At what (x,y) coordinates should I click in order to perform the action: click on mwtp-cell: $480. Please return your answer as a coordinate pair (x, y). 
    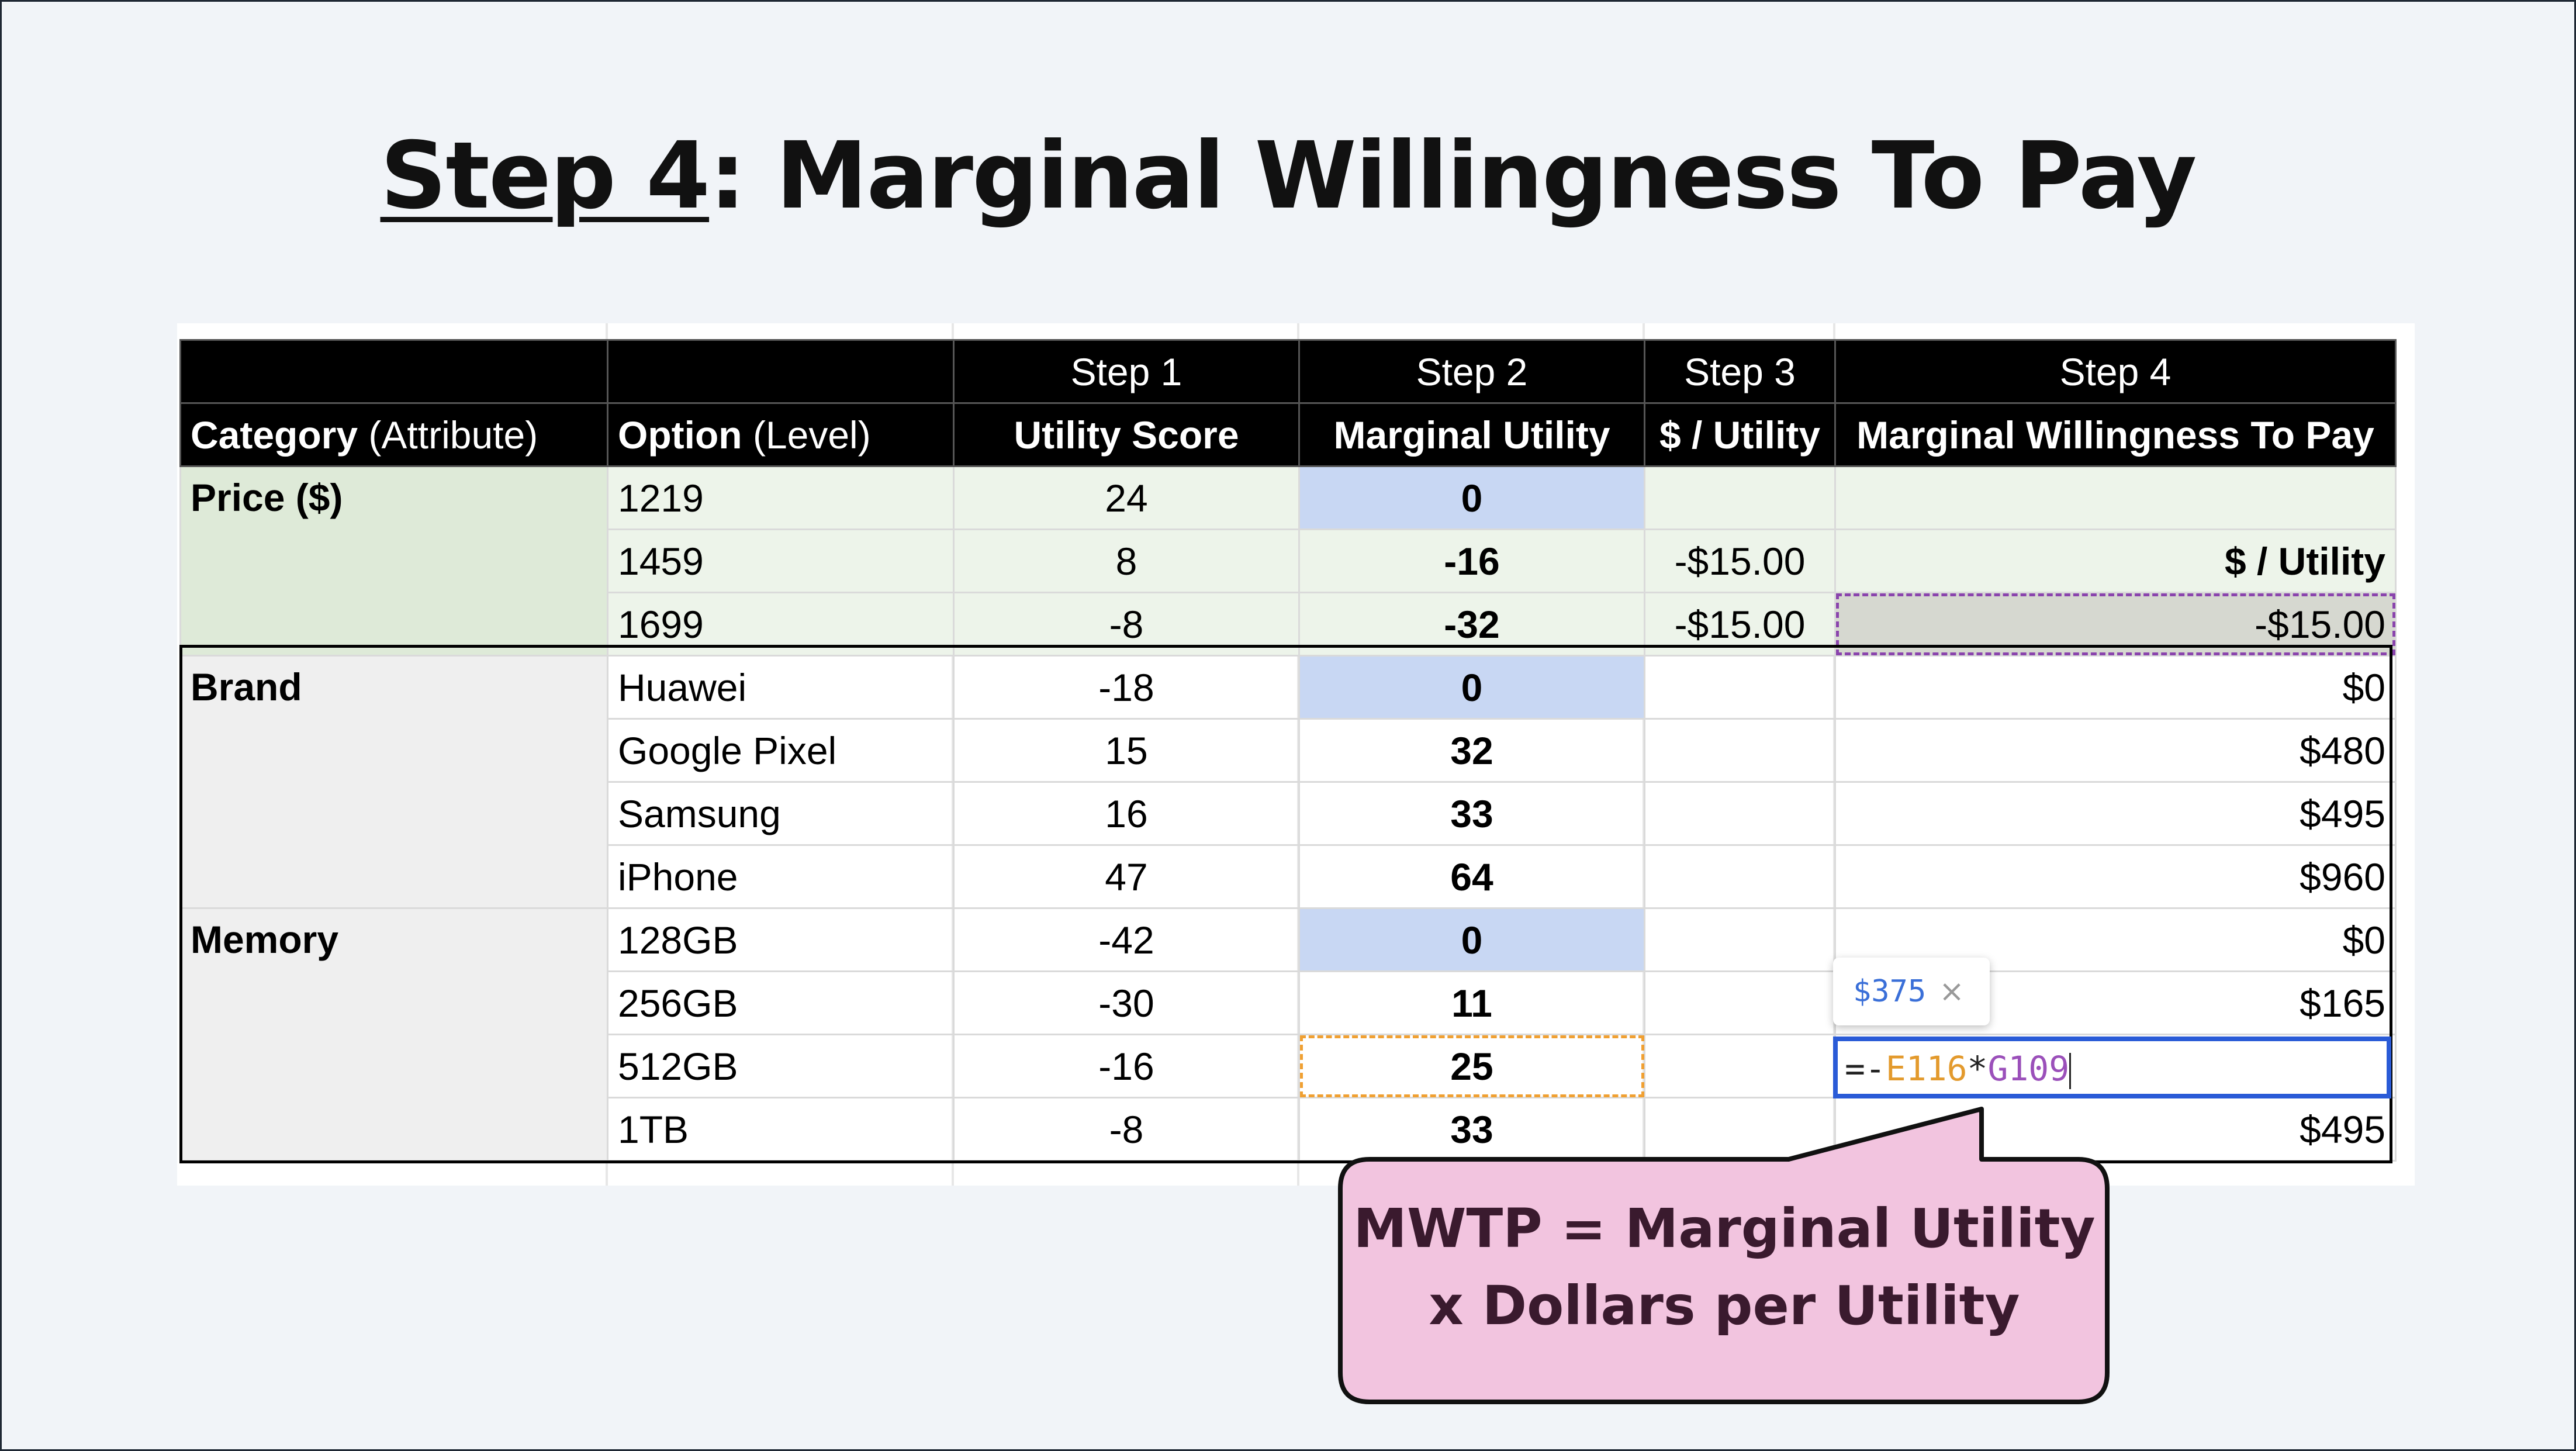
    Looking at the image, I should click on (2115, 750).